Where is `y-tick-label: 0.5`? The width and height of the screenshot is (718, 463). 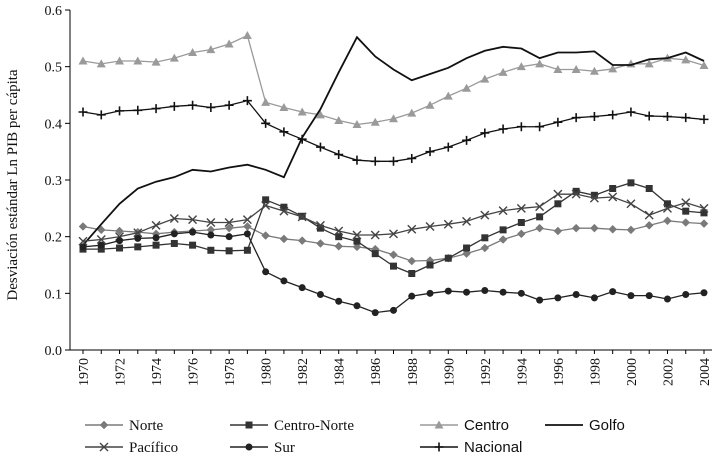
y-tick-label: 0.5 is located at coordinates (54, 68).